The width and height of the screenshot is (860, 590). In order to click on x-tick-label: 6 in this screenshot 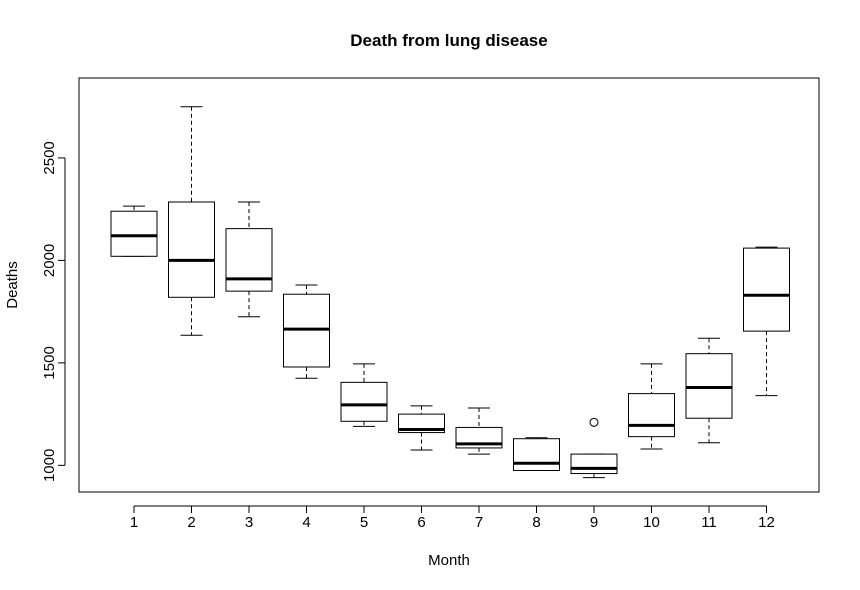, I will do `click(421, 522)`.